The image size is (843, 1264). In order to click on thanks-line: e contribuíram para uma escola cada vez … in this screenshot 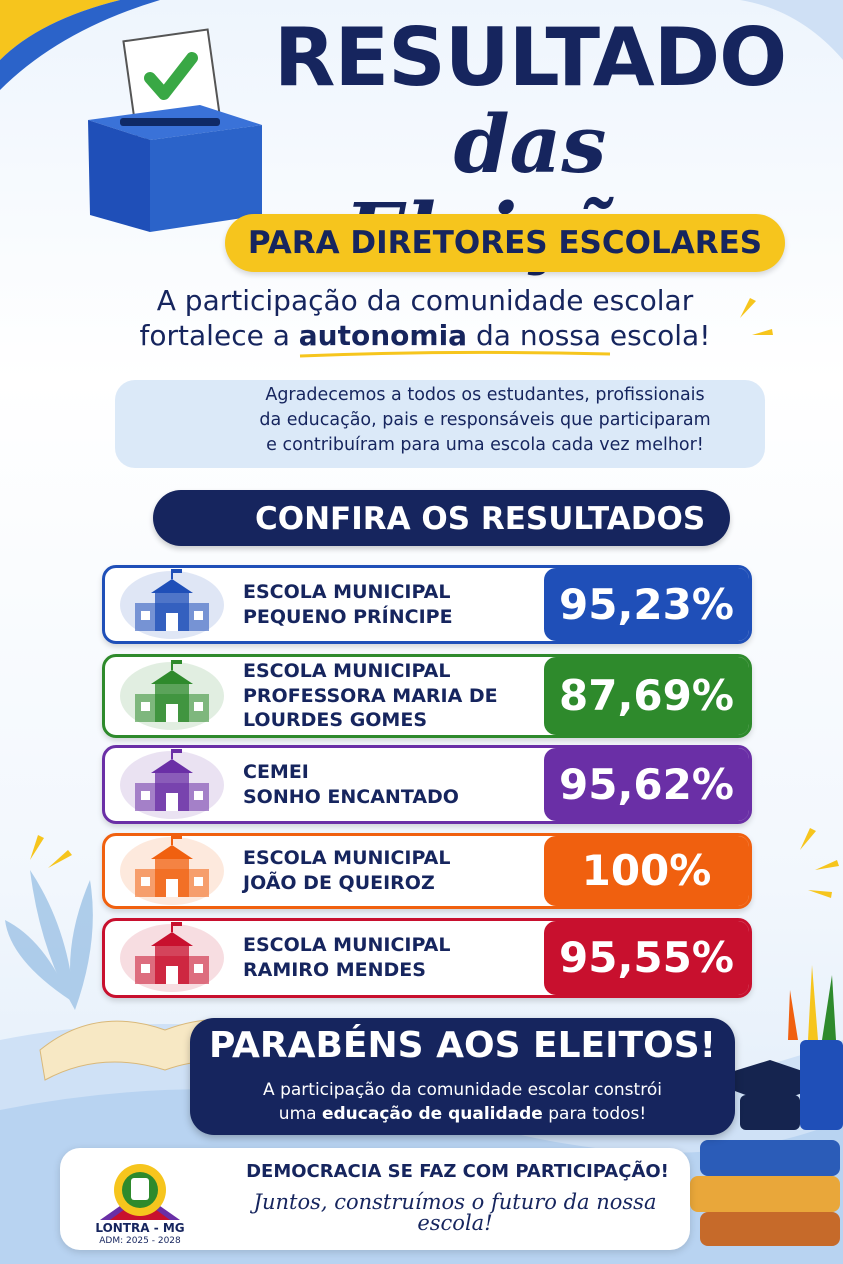, I will do `click(485, 445)`.